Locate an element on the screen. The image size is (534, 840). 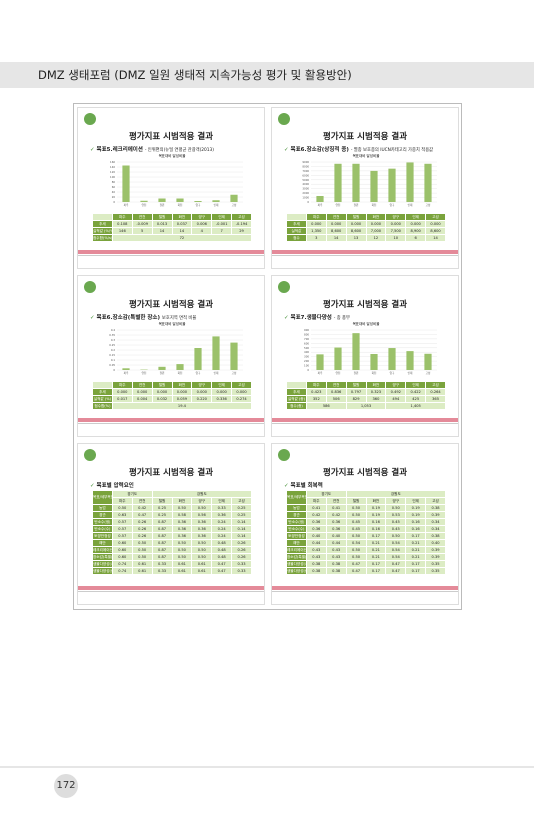
table-row: 토양안정성 0.40 0.40 0.50 0.17 0.50 0.17 0.38 is located at coordinates (366, 536).